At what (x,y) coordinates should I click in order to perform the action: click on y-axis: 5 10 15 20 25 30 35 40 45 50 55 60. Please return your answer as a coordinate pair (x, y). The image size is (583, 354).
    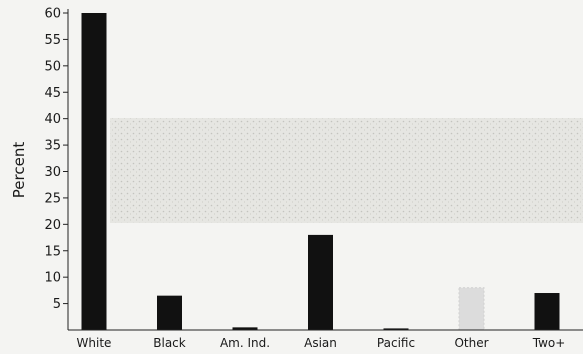
    Looking at the image, I should click on (56, 168).